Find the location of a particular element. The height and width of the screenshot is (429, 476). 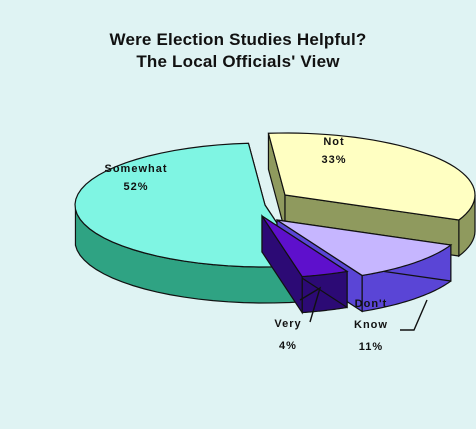

slice-label-somewhat: Somewhat is located at coordinates (135, 169).